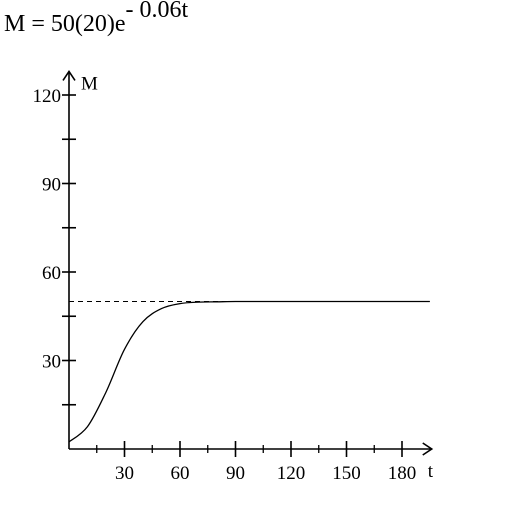 This screenshot has width=508, height=508. Describe the element at coordinates (47, 96) in the screenshot. I see `y-tick-label-120: 120` at that location.